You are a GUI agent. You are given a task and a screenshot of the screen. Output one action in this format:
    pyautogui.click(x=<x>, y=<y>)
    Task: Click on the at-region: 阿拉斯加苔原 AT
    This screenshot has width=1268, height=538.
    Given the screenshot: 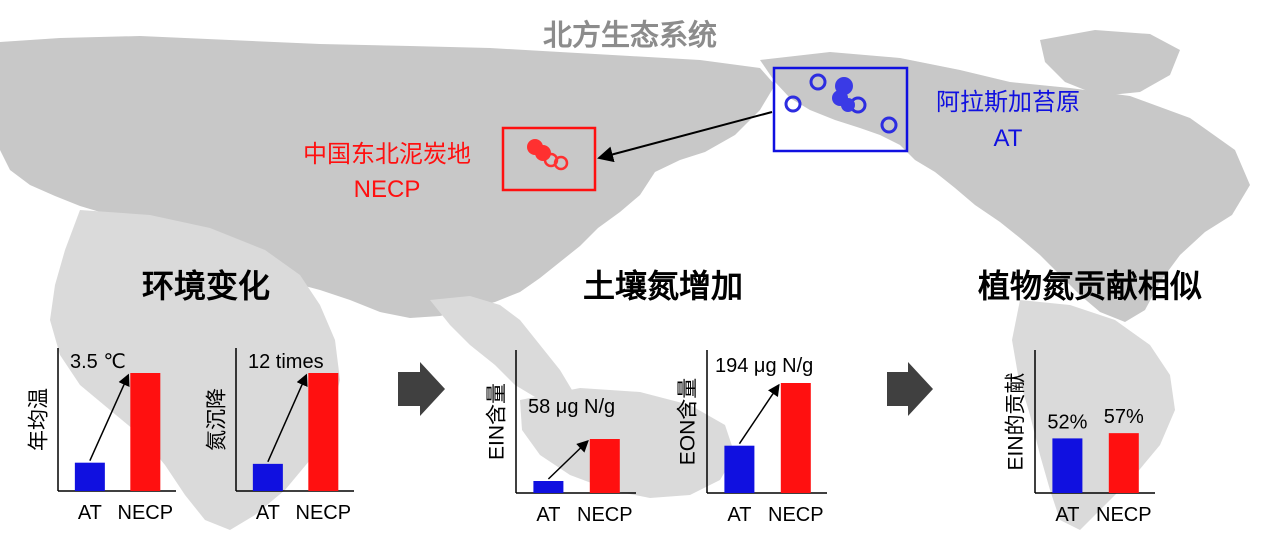 What is the action you would take?
    pyautogui.click(x=926, y=109)
    